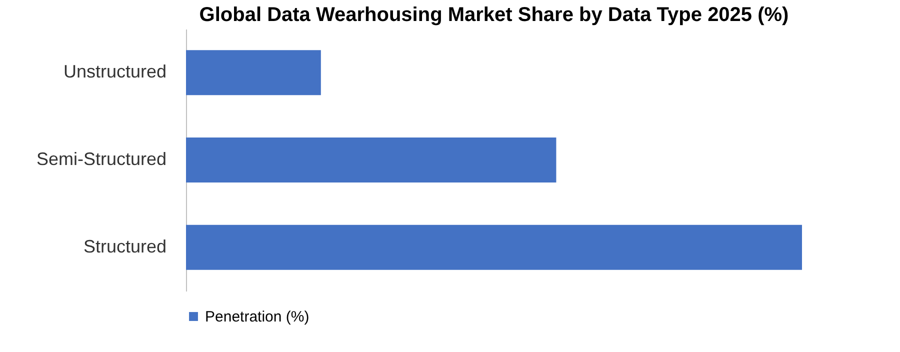 Image resolution: width=900 pixels, height=352 pixels. Describe the element at coordinates (494, 15) in the screenshot. I see `chart-title: Global Data Wearhousing Market Share by Data Type 2025 (%)` at that location.